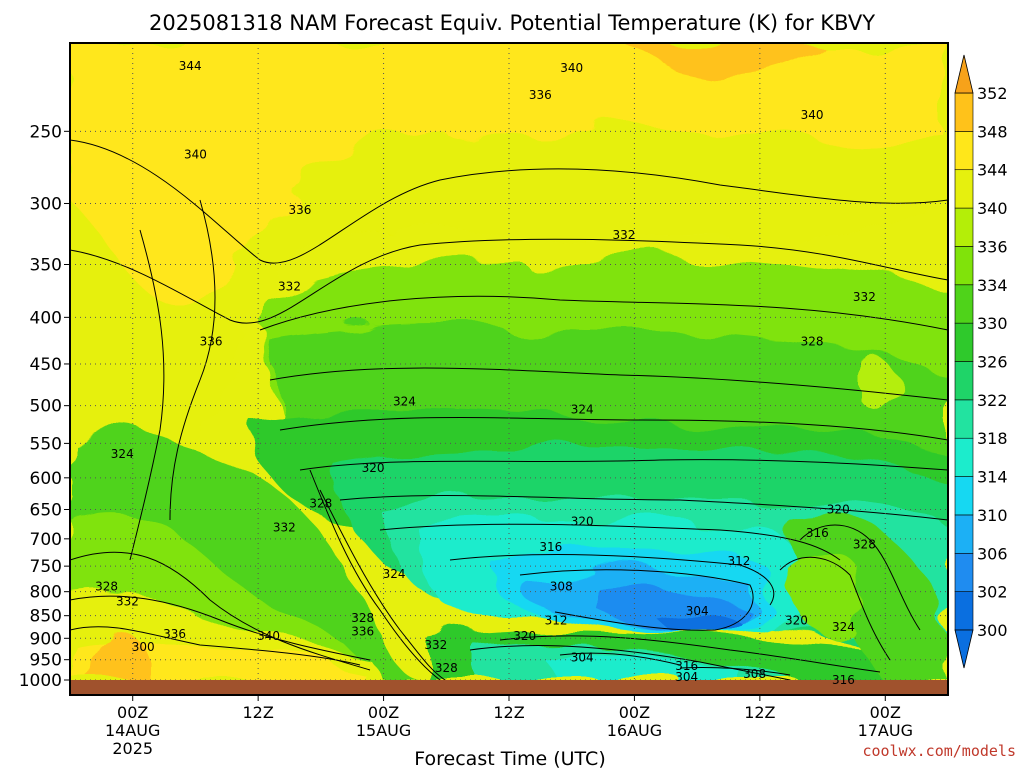  What do you see at coordinates (885, 730) in the screenshot?
I see `x-tick-date: 17AUG` at bounding box center [885, 730].